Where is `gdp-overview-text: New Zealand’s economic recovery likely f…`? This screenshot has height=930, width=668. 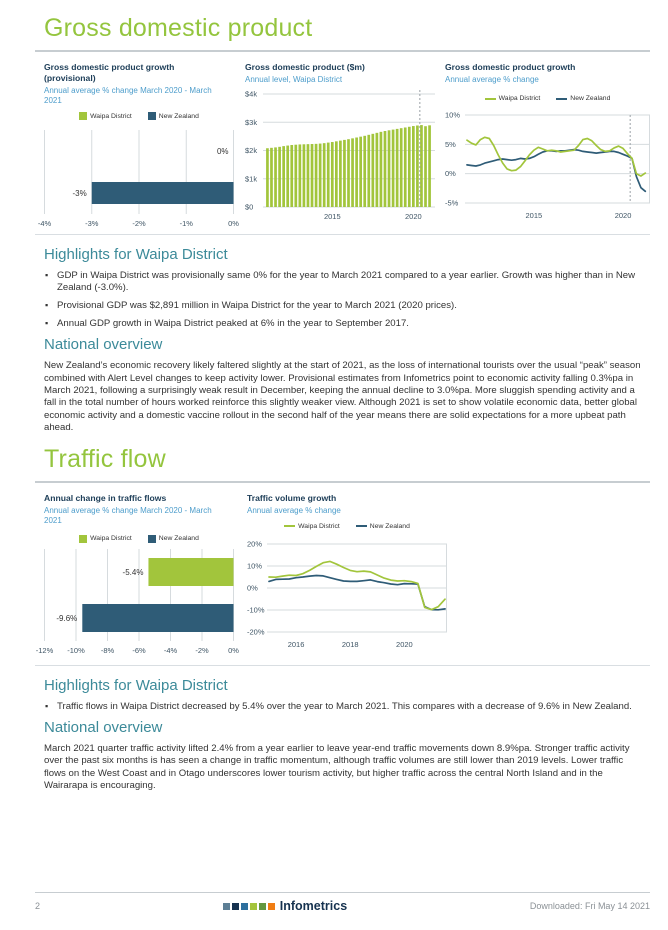 gdp-overview-text: New Zealand’s economic recovery likely f… is located at coordinates (342, 397).